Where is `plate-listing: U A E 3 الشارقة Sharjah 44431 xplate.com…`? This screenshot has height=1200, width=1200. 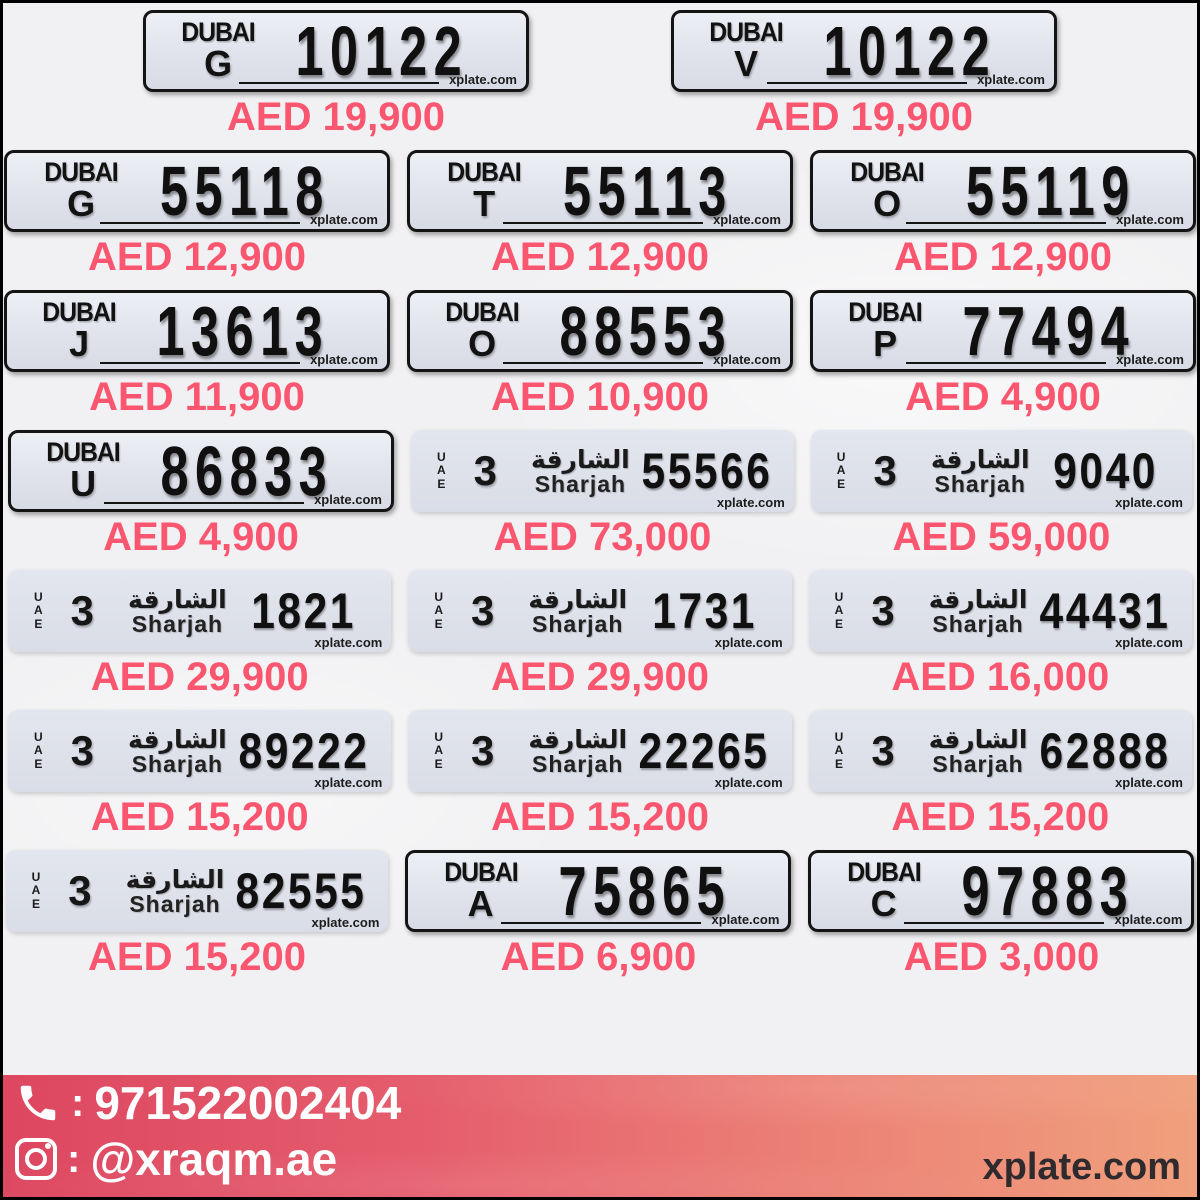 plate-listing: U A E 3 الشارقة Sharjah 44431 xplate.com… is located at coordinates (1000, 635).